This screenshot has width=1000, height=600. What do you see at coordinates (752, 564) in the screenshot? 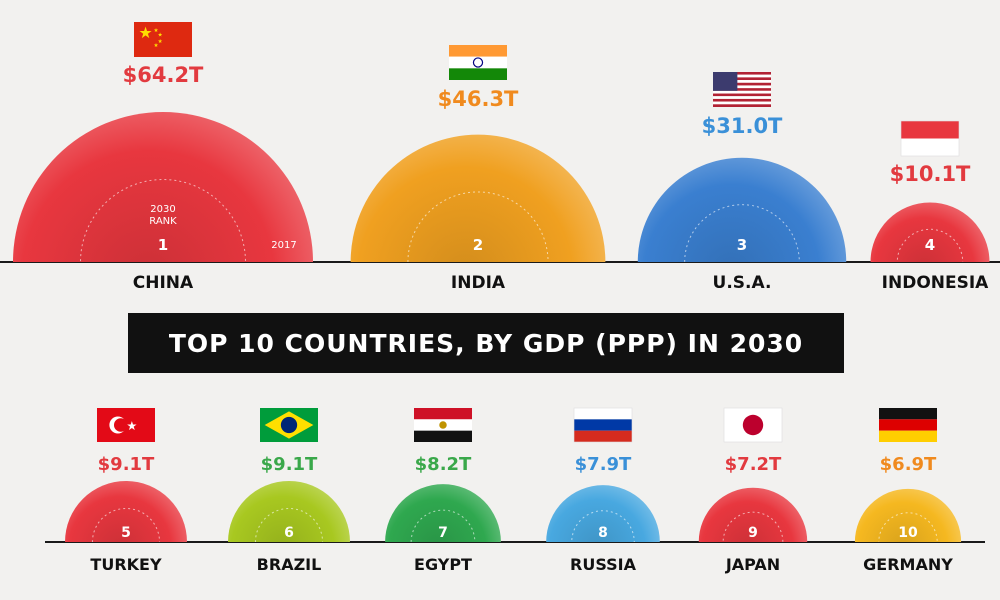
I see `country-name: JAPAN` at bounding box center [752, 564].